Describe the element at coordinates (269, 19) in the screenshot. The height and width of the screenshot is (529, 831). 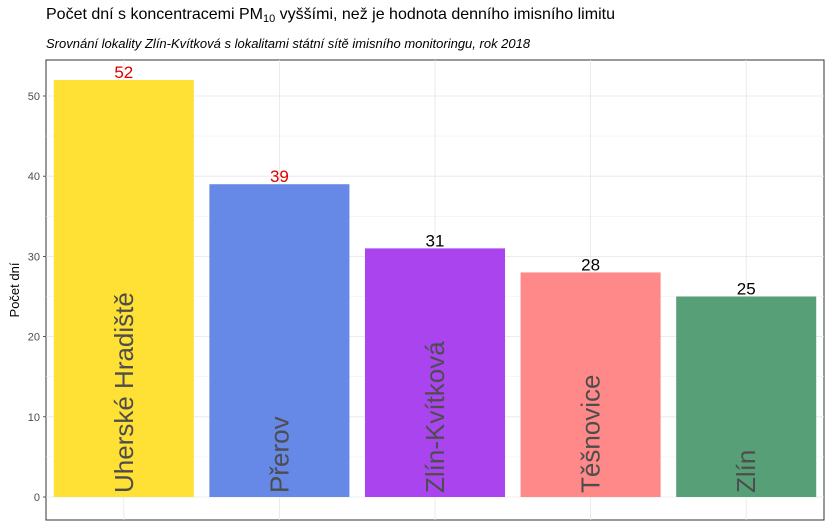
I see `chart-title-subscript: 10` at that location.